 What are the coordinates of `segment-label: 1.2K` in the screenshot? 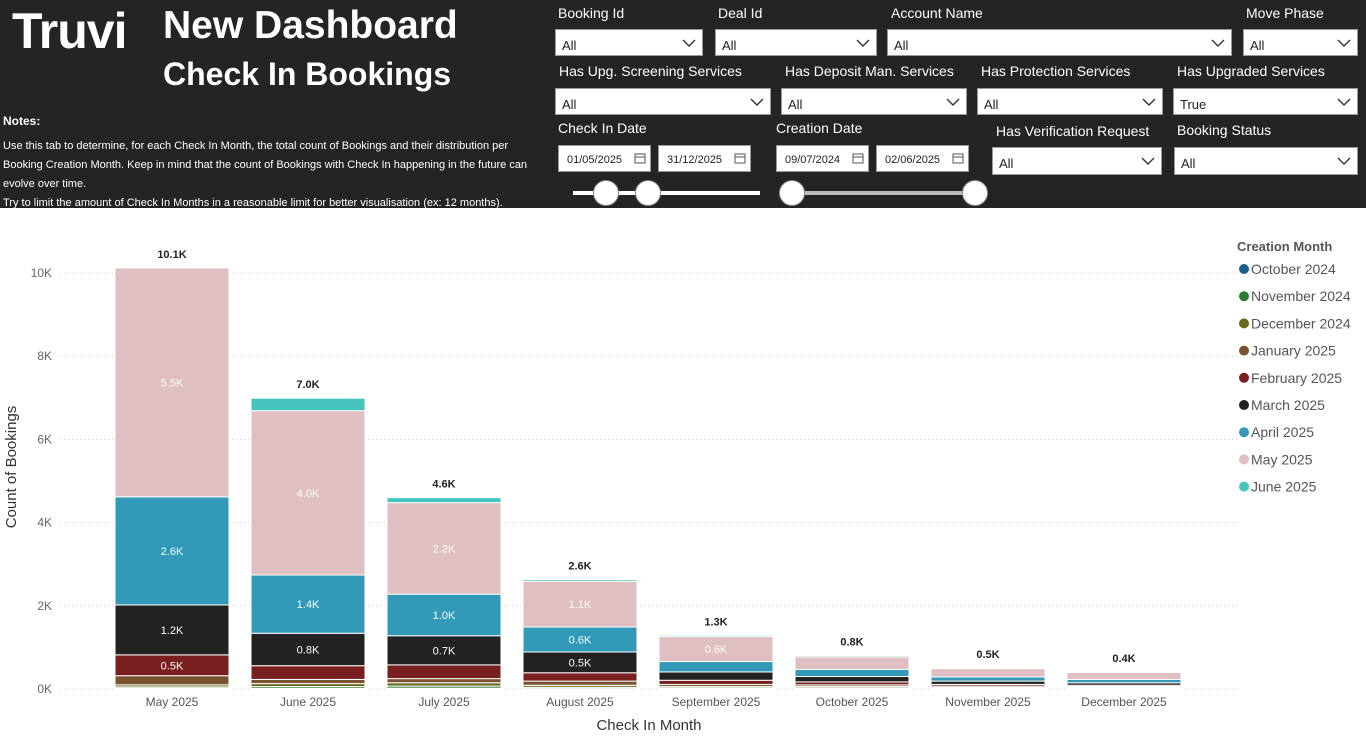 It's located at (172, 631).